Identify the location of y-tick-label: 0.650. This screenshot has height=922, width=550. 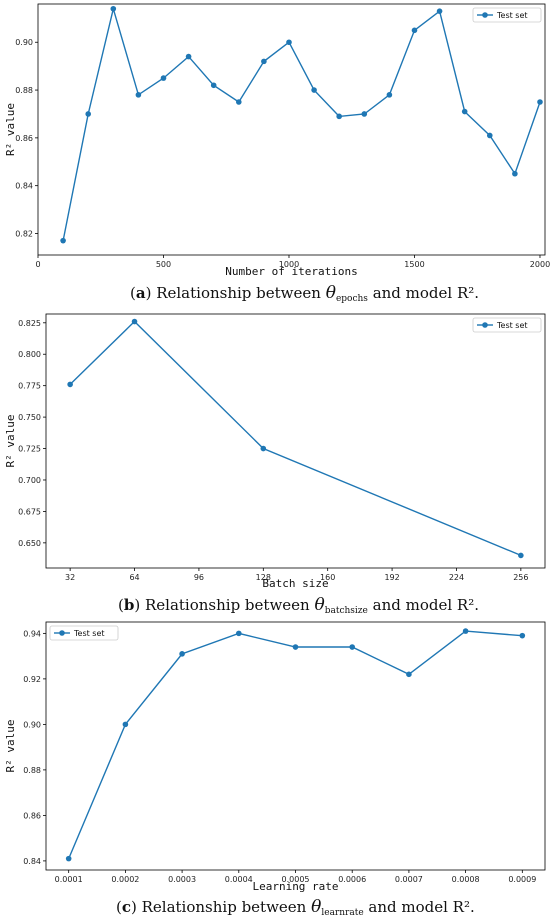
(29, 543).